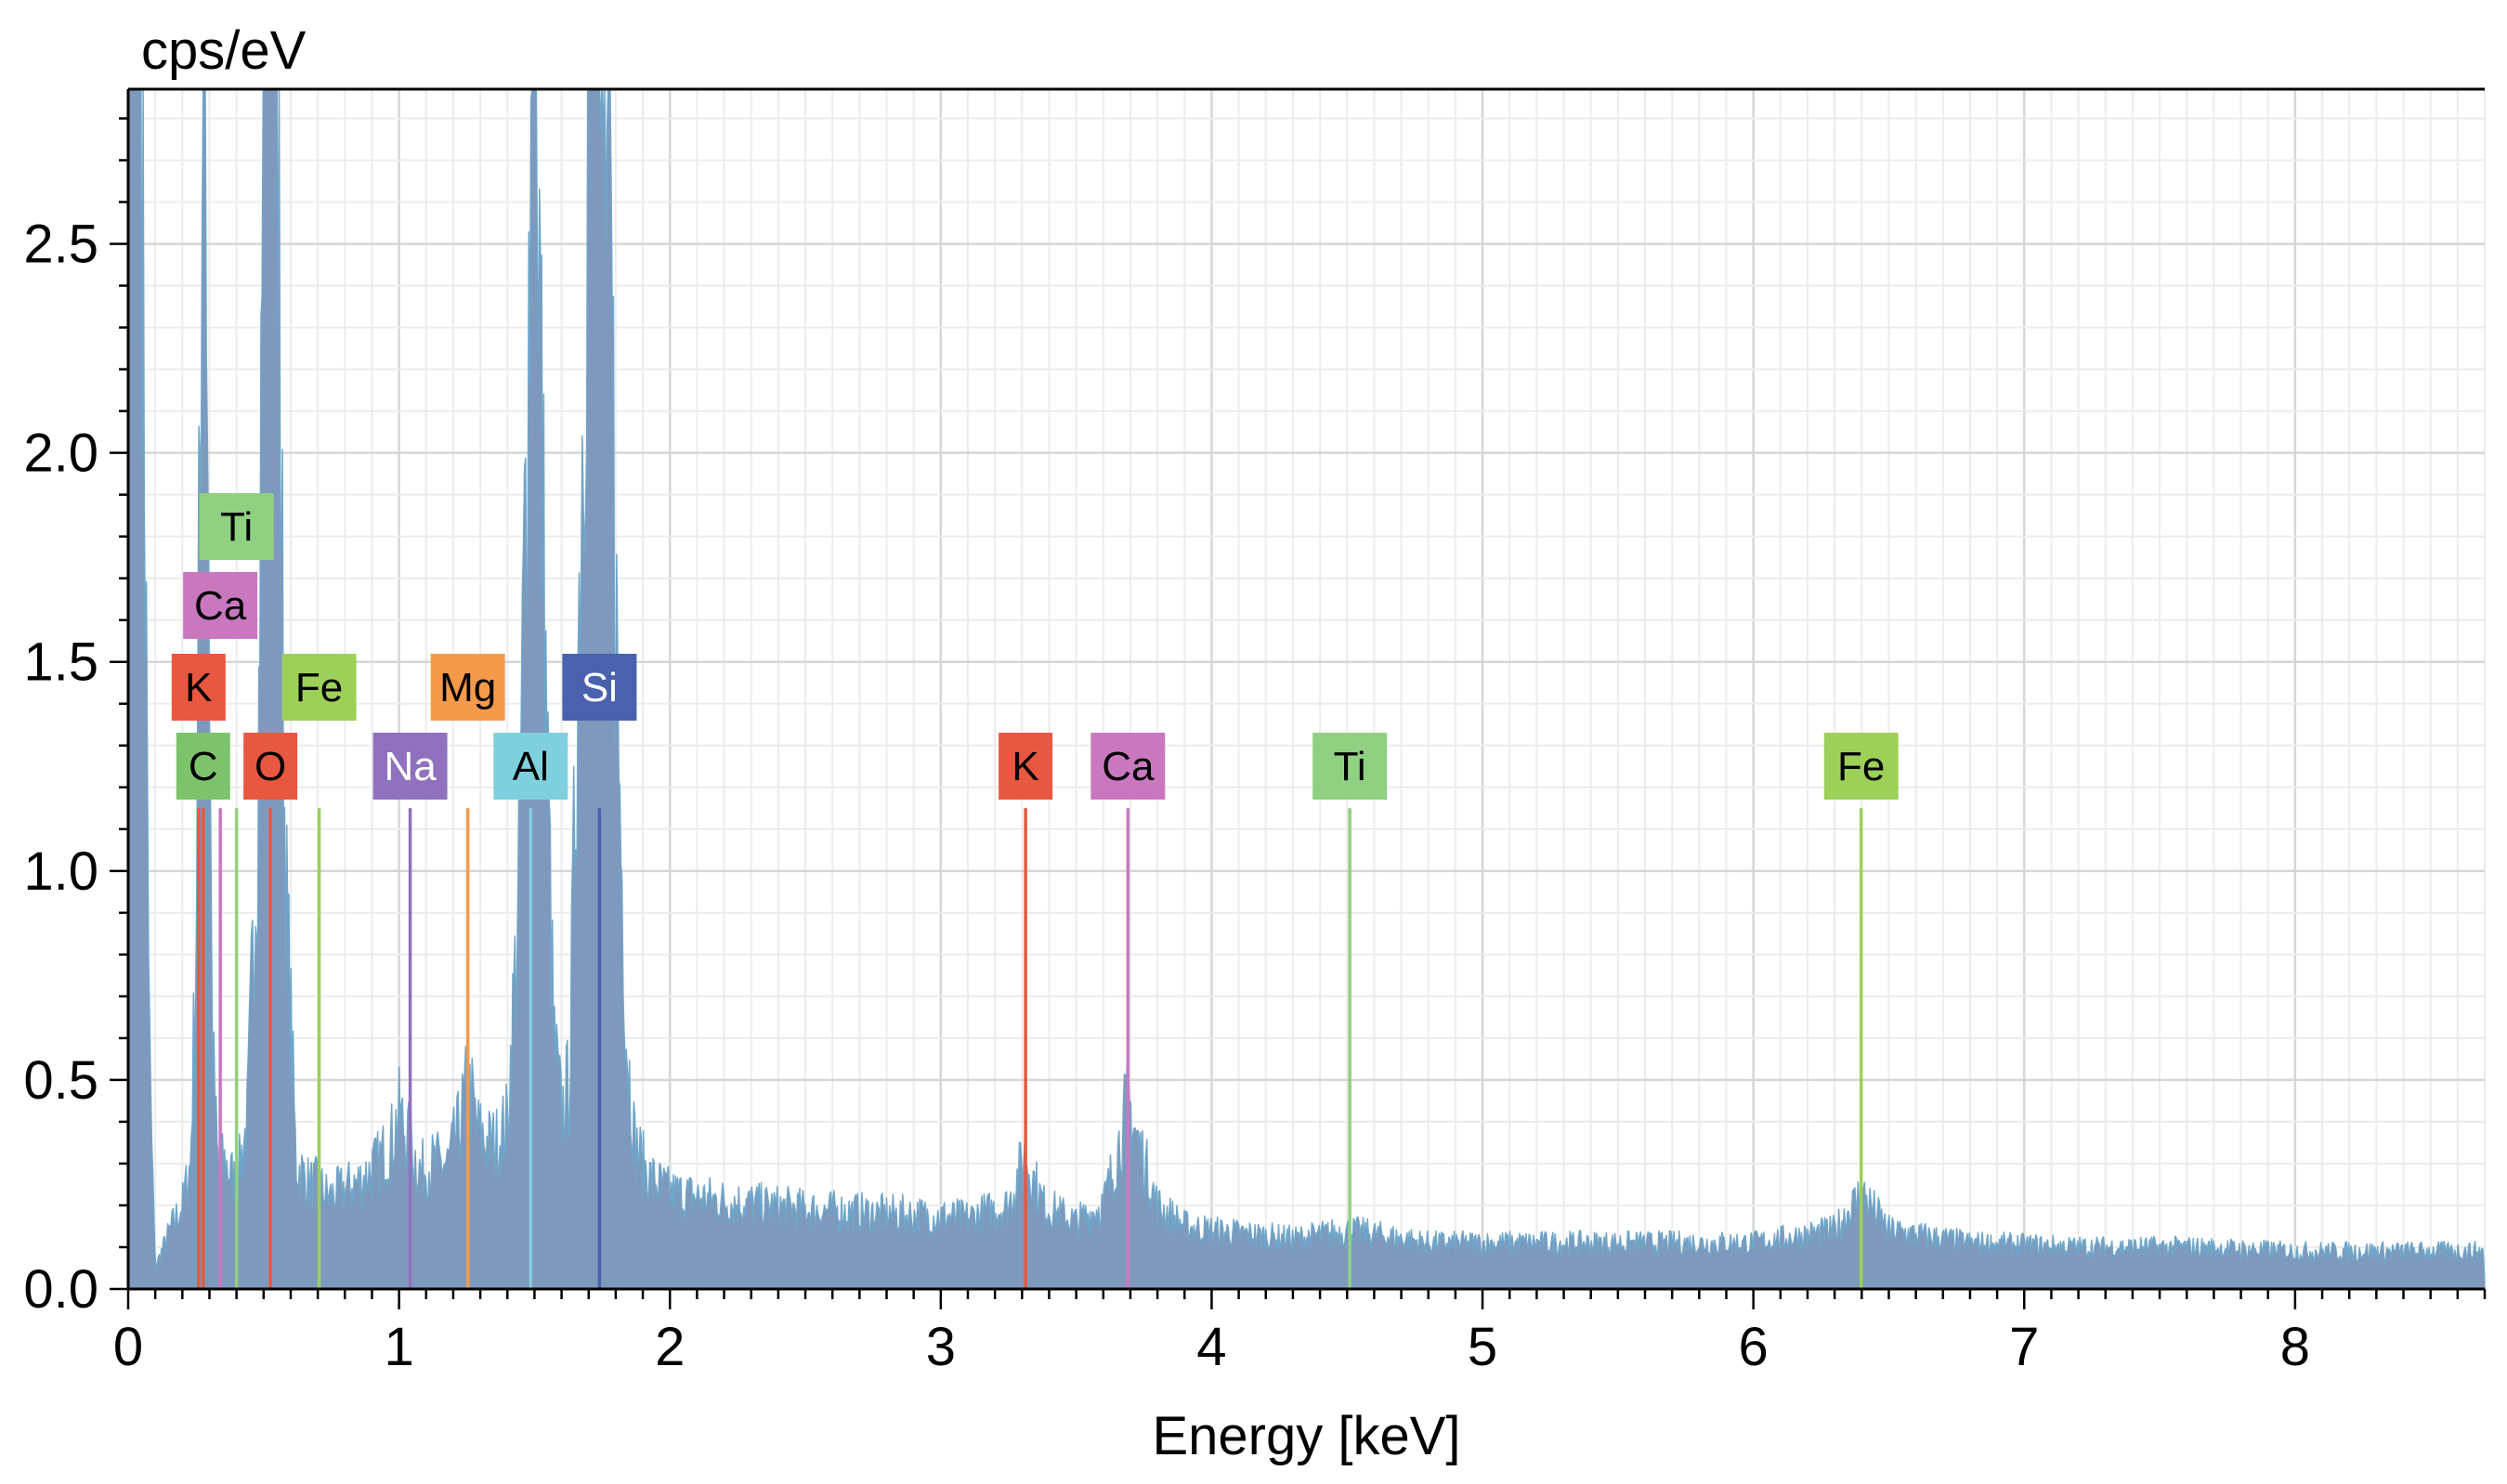  Describe the element at coordinates (128, 1347) in the screenshot. I see `x-tick-label: 0` at that location.